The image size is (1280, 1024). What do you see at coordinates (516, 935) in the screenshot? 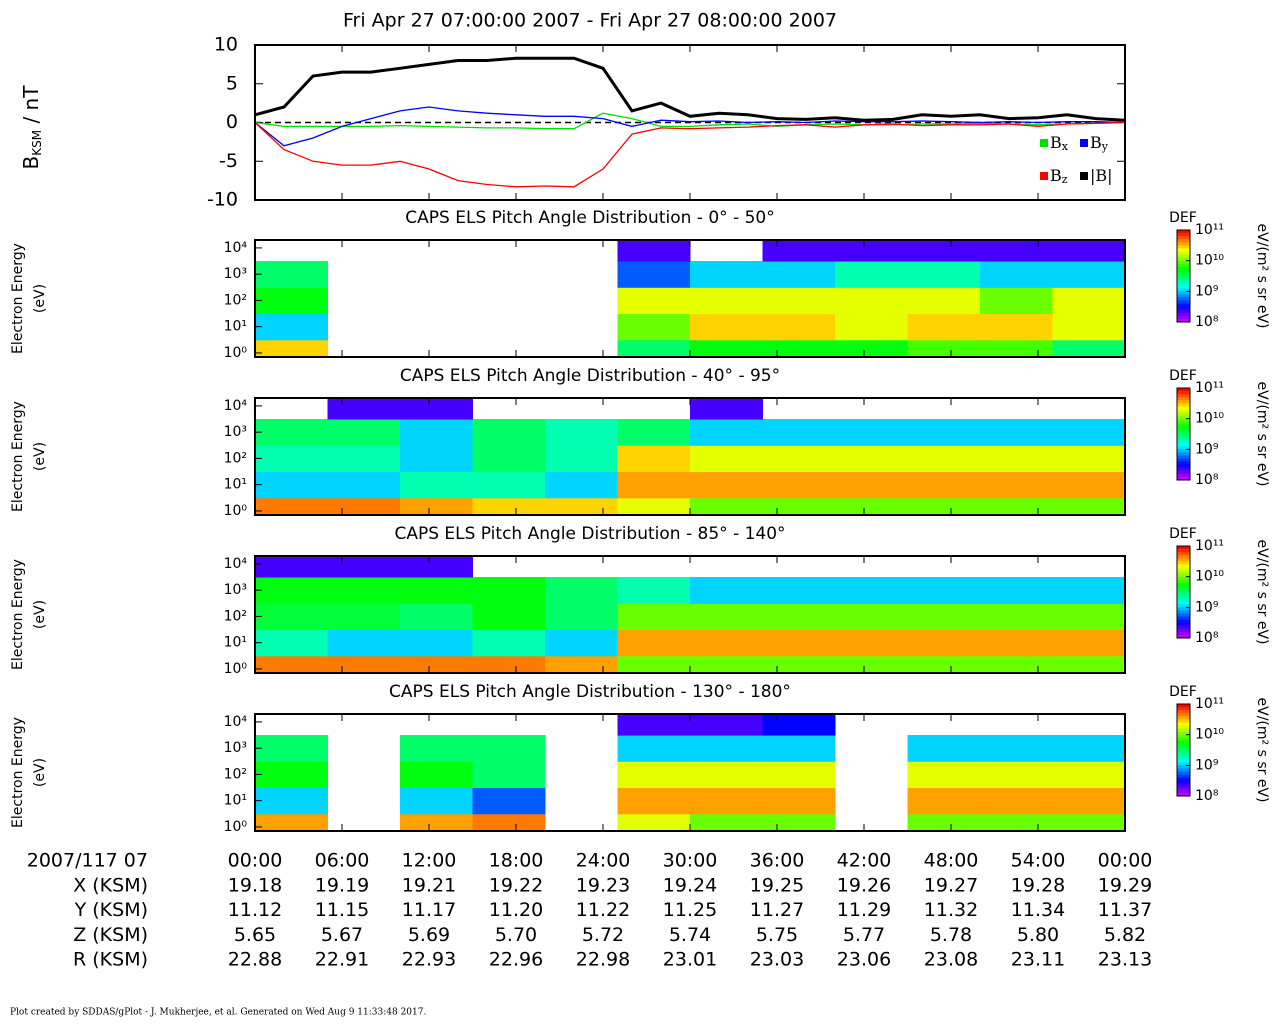
I see `row-value: 5.70` at bounding box center [516, 935].